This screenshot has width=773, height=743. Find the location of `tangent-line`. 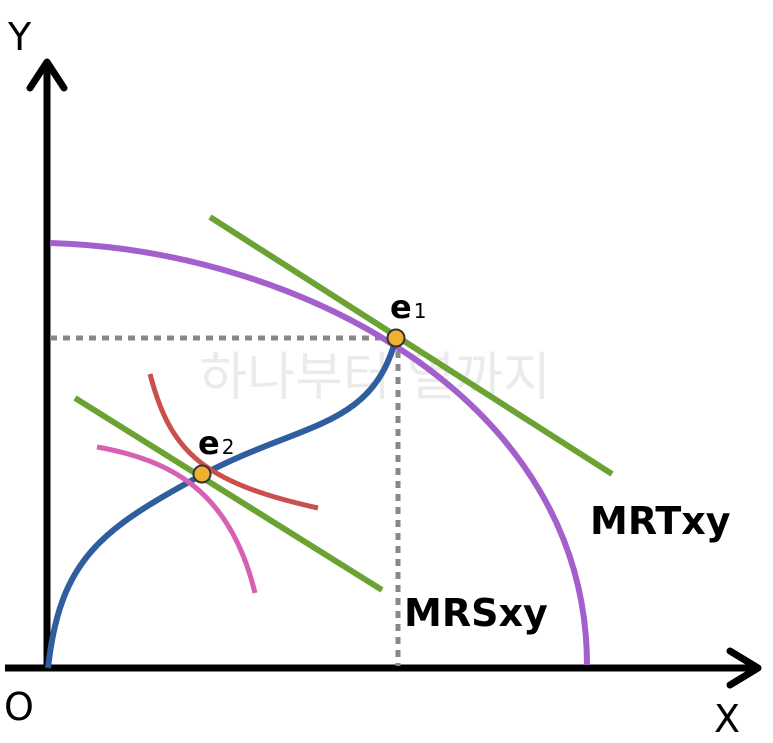

tangent-line is located at coordinates (228, 494).